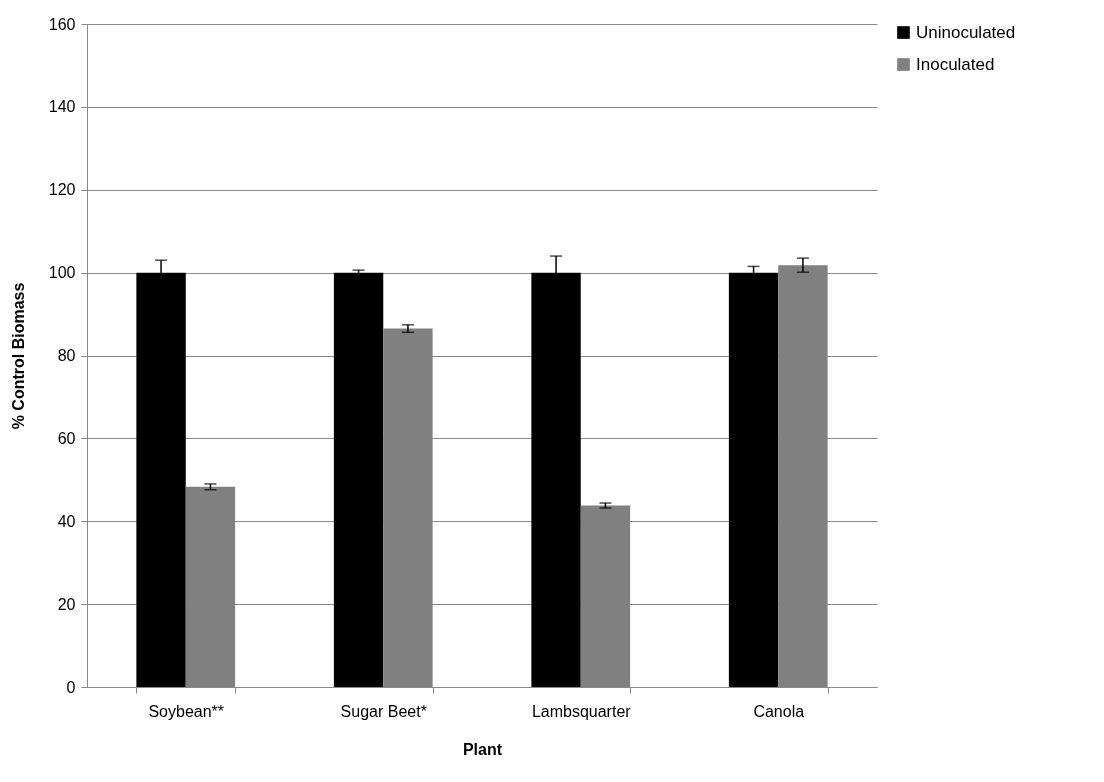 This screenshot has width=1104, height=782. I want to click on x-axis-title: Plant, so click(482, 749).